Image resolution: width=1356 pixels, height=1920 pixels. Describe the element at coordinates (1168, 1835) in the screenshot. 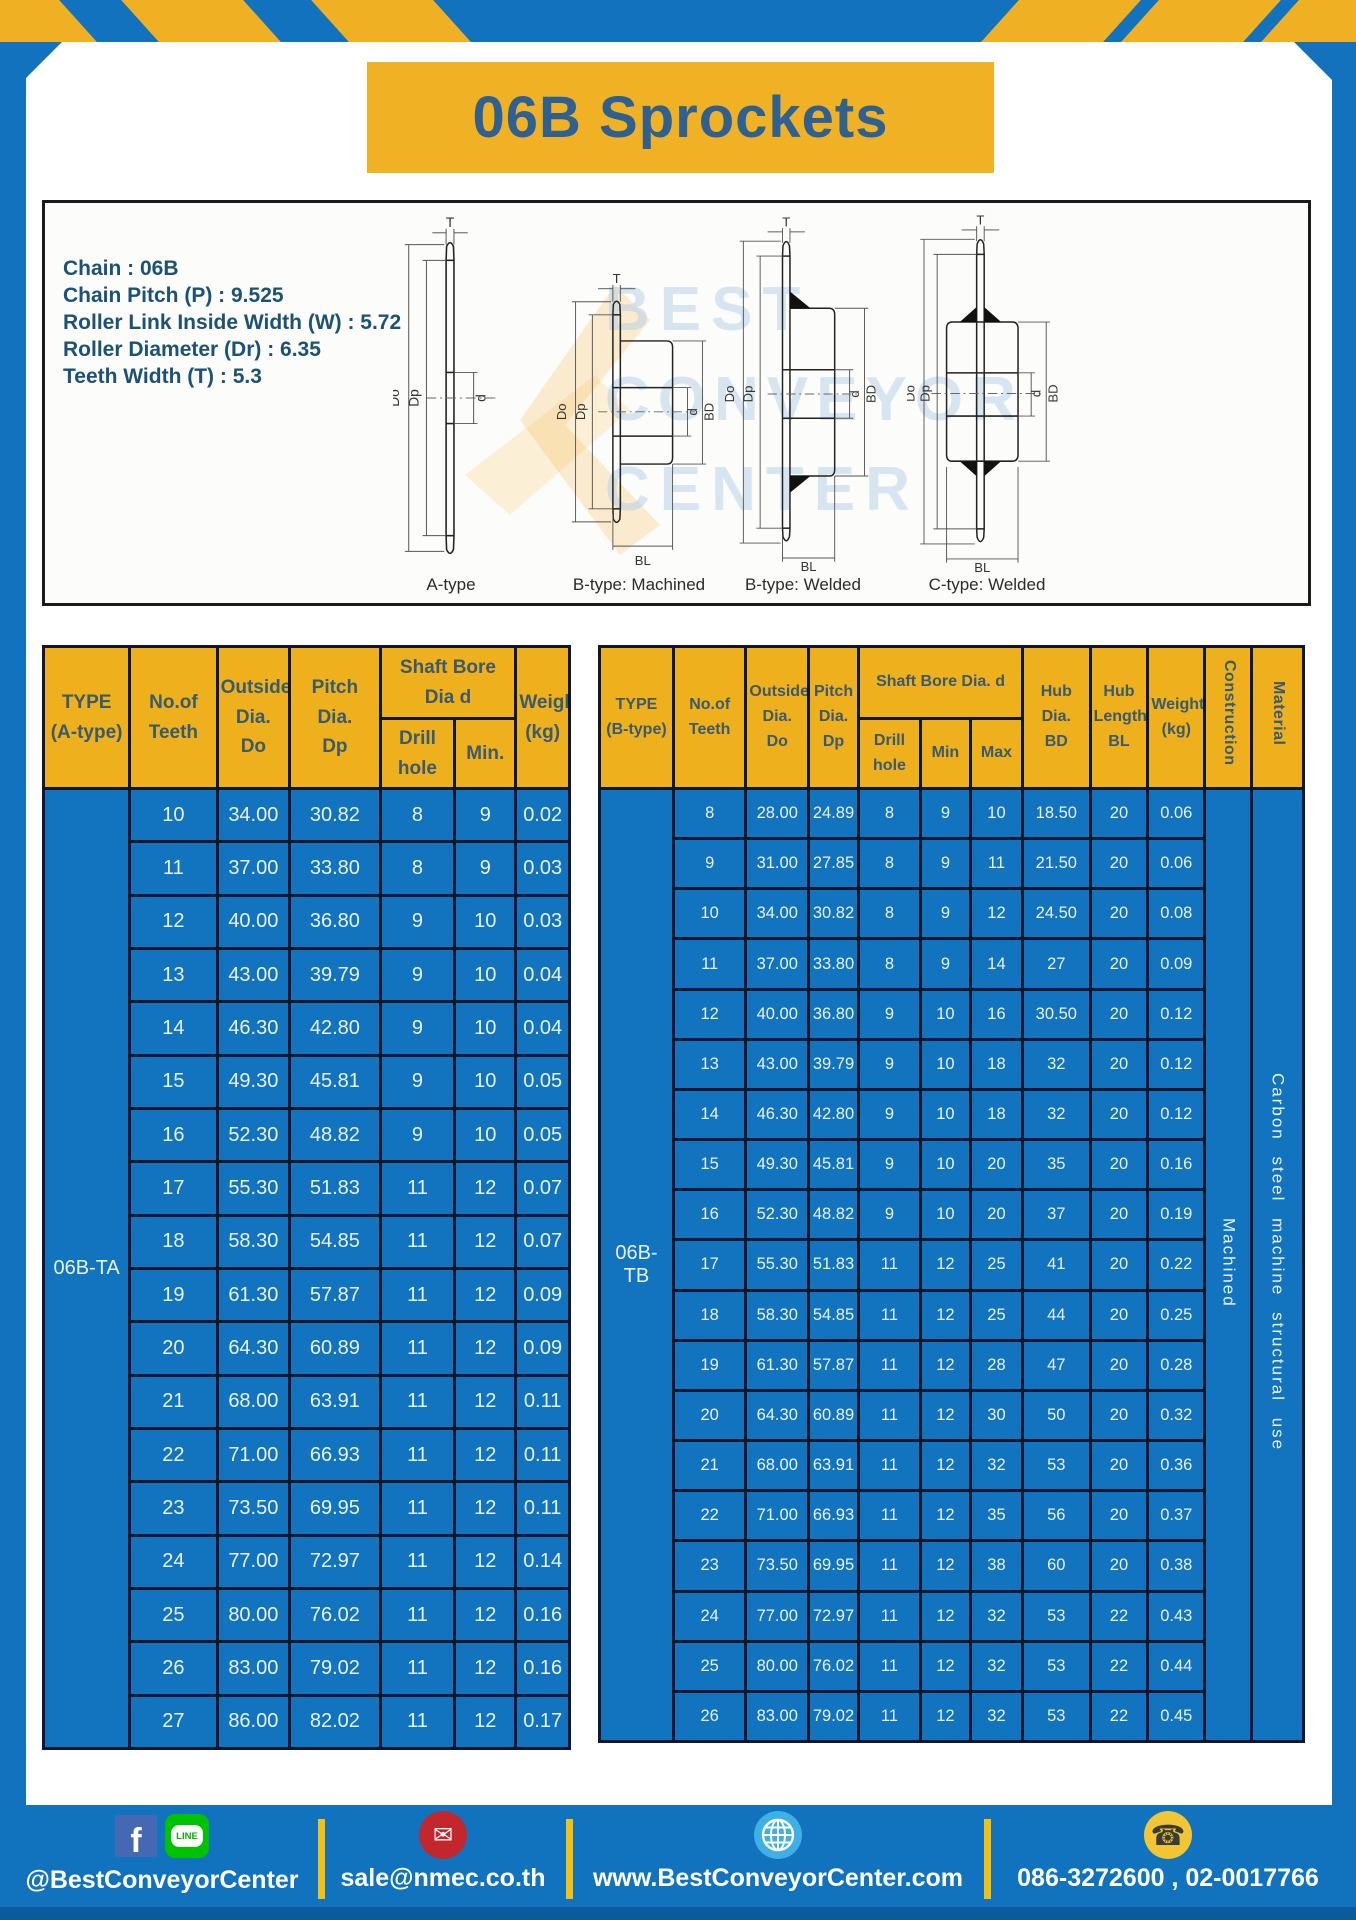

I see `phone-icon: ☎` at that location.